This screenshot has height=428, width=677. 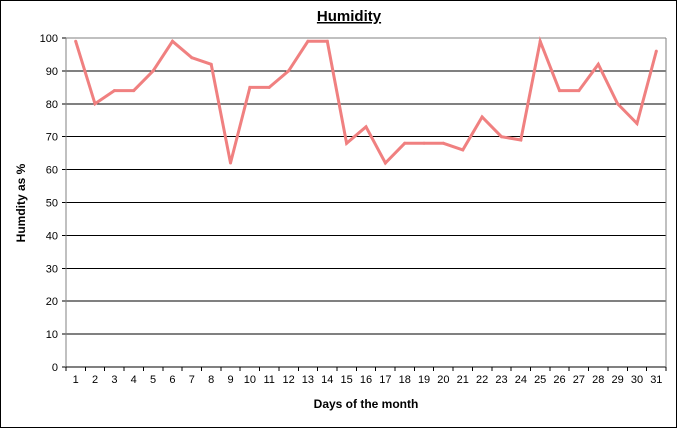 I want to click on x-tick-label: 22, so click(x=482, y=380).